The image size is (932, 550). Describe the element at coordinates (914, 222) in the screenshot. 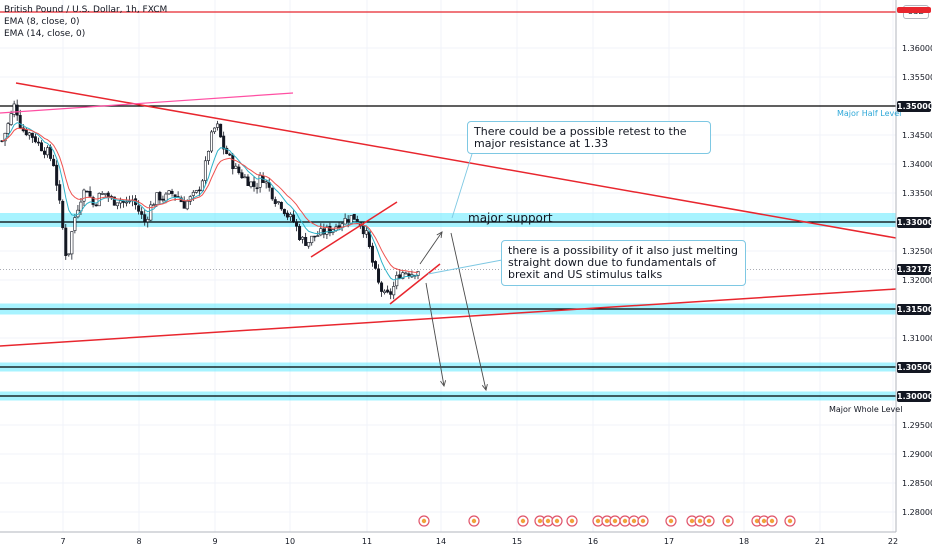

I see `price-level-label: 1.33000` at that location.